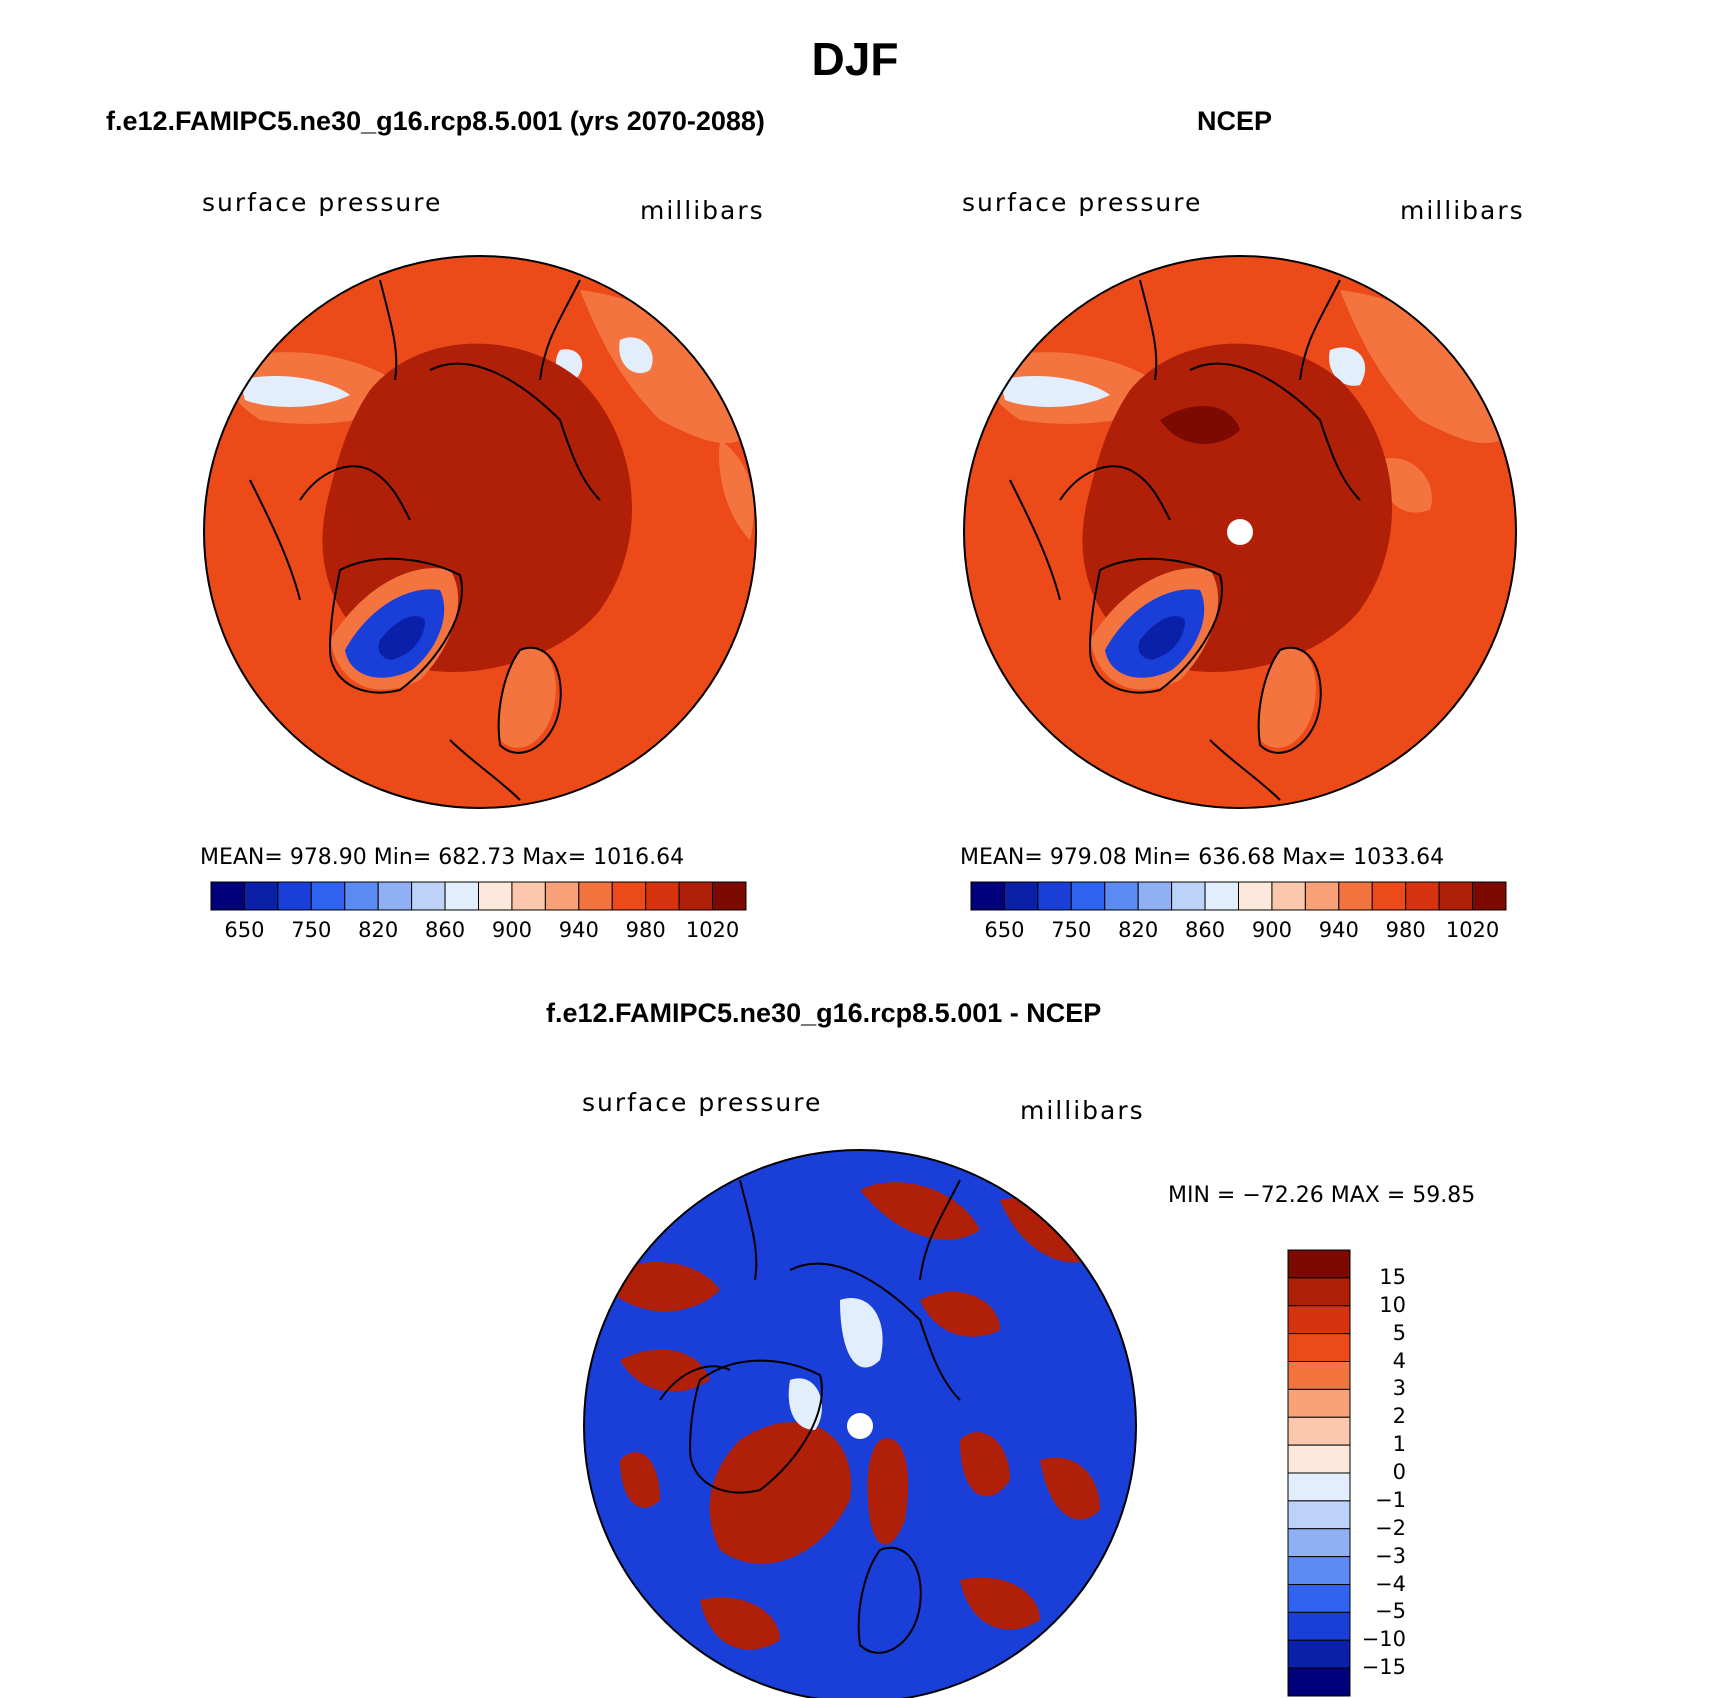  I want to click on panel1-colorbar-tick-label: 1020, so click(712, 930).